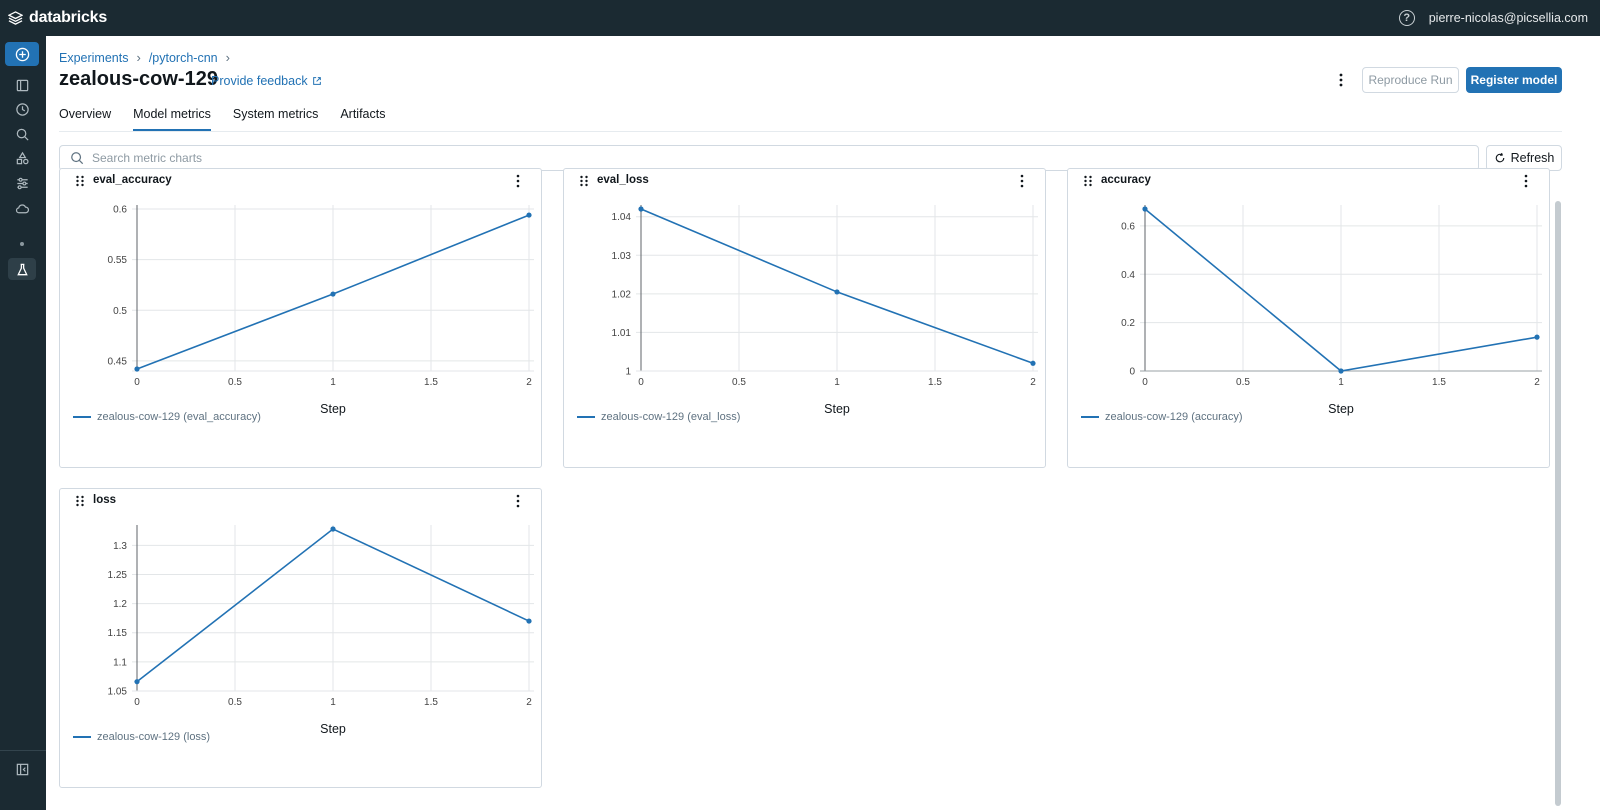 The height and width of the screenshot is (810, 1600). Describe the element at coordinates (1532, 158) in the screenshot. I see `refresh-label: Refresh` at that location.